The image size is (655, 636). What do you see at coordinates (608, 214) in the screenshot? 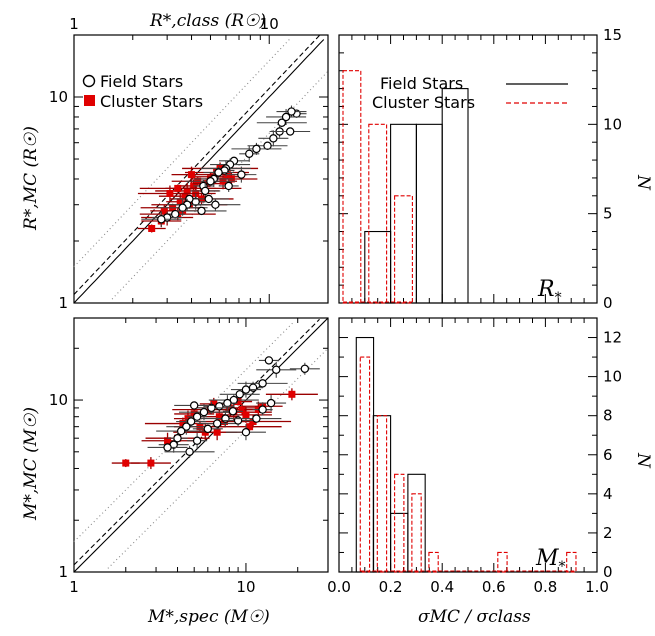
I see `r-histogram-y-tick-label: 5` at bounding box center [608, 214].